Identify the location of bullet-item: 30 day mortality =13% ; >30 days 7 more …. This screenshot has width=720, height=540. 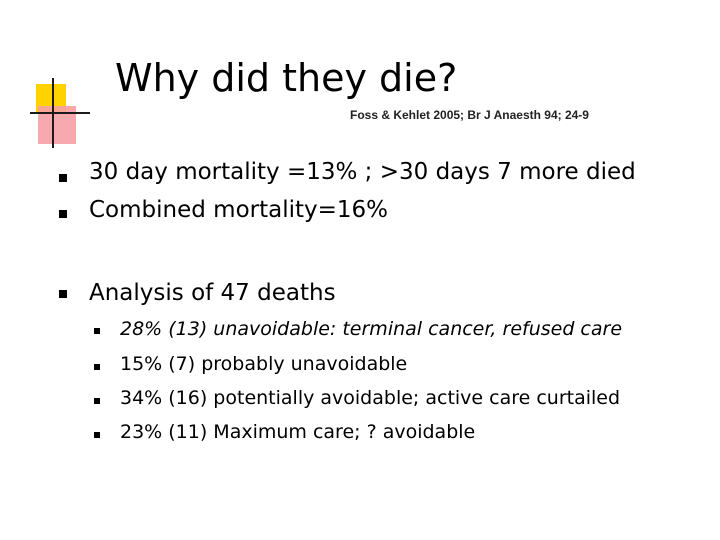
(362, 172).